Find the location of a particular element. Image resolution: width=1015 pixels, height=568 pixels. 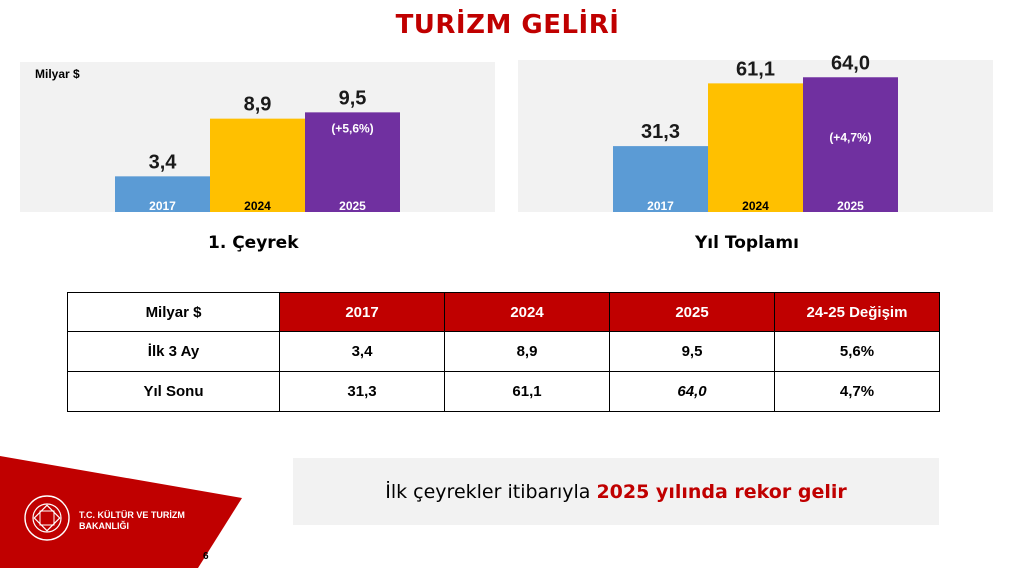

table-header-2025: 2025 is located at coordinates (692, 312).